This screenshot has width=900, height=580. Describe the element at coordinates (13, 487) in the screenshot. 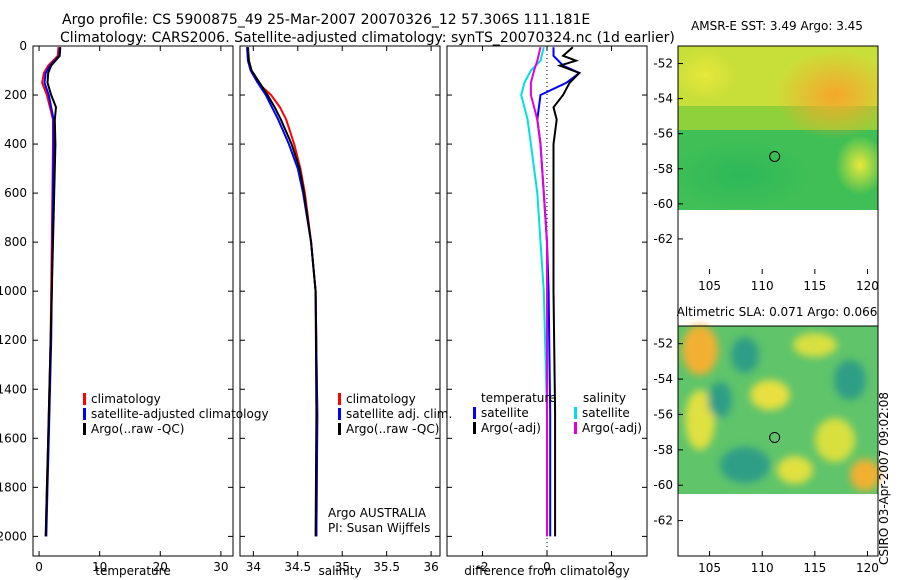

I see `temperature-ytick-label: 1800` at that location.